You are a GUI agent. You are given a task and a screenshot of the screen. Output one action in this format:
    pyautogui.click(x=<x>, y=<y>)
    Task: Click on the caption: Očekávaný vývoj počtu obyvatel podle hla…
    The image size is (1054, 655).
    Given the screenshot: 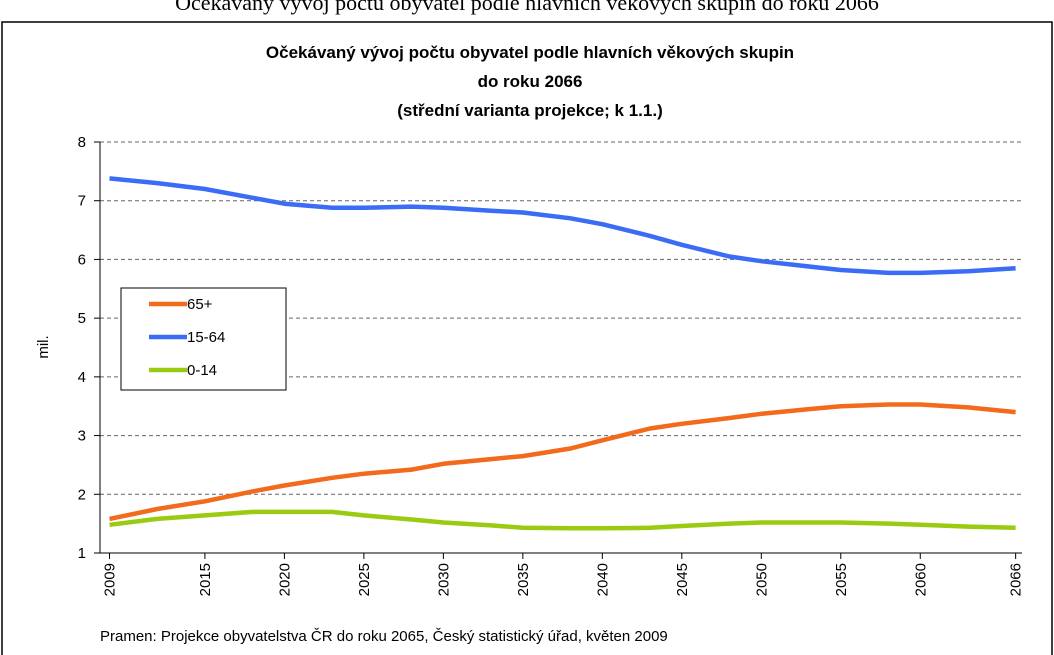 What is the action you would take?
    pyautogui.click(x=527, y=7)
    